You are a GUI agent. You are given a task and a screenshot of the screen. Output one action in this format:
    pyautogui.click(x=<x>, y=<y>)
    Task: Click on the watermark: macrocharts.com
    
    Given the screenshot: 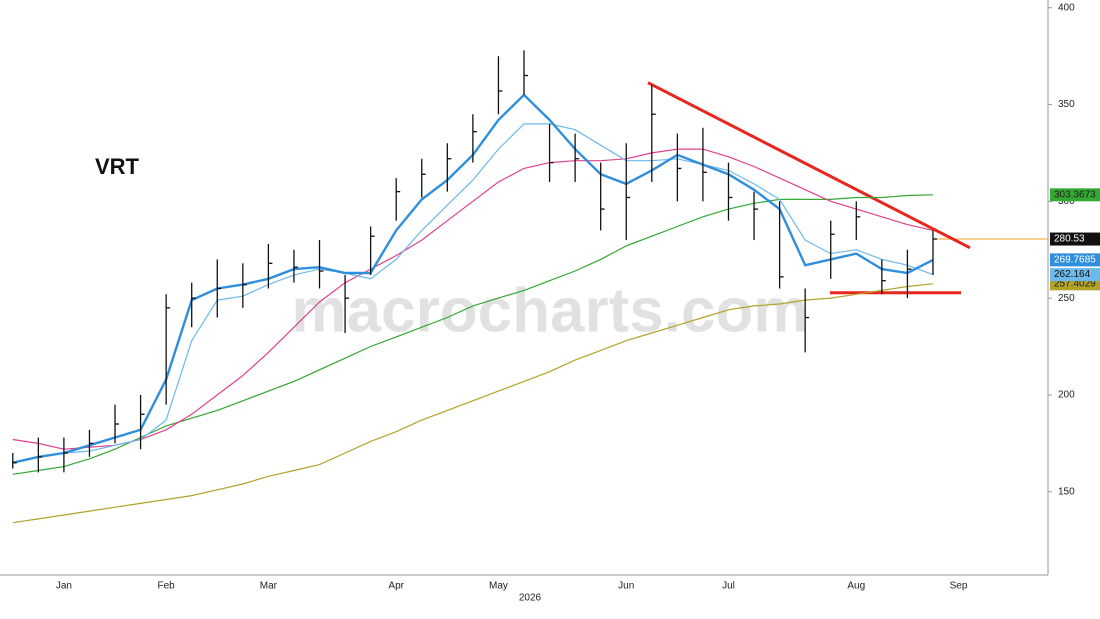 What is the action you would take?
    pyautogui.click(x=550, y=310)
    